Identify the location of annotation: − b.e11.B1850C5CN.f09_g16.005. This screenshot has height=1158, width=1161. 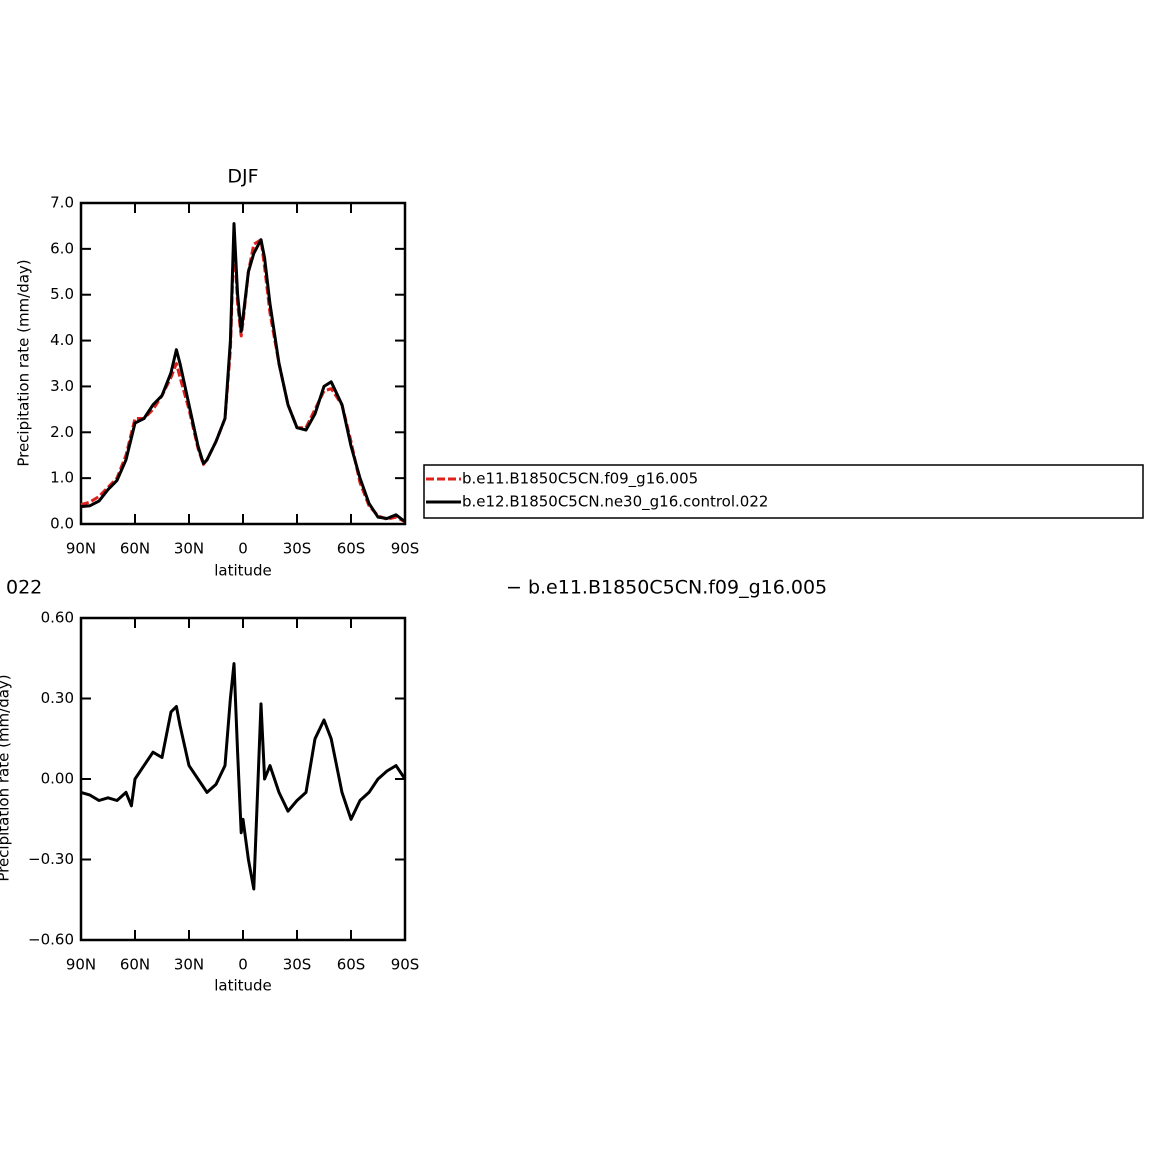
(666, 588).